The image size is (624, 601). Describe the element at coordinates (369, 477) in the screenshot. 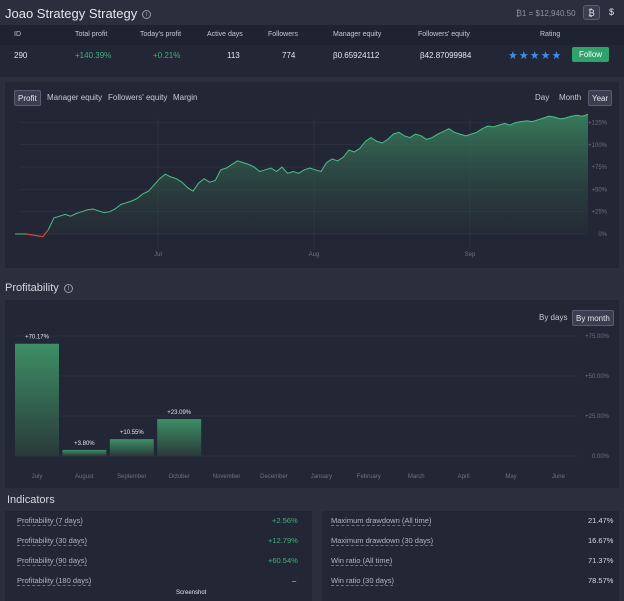

I see `x-tick-label: February` at that location.